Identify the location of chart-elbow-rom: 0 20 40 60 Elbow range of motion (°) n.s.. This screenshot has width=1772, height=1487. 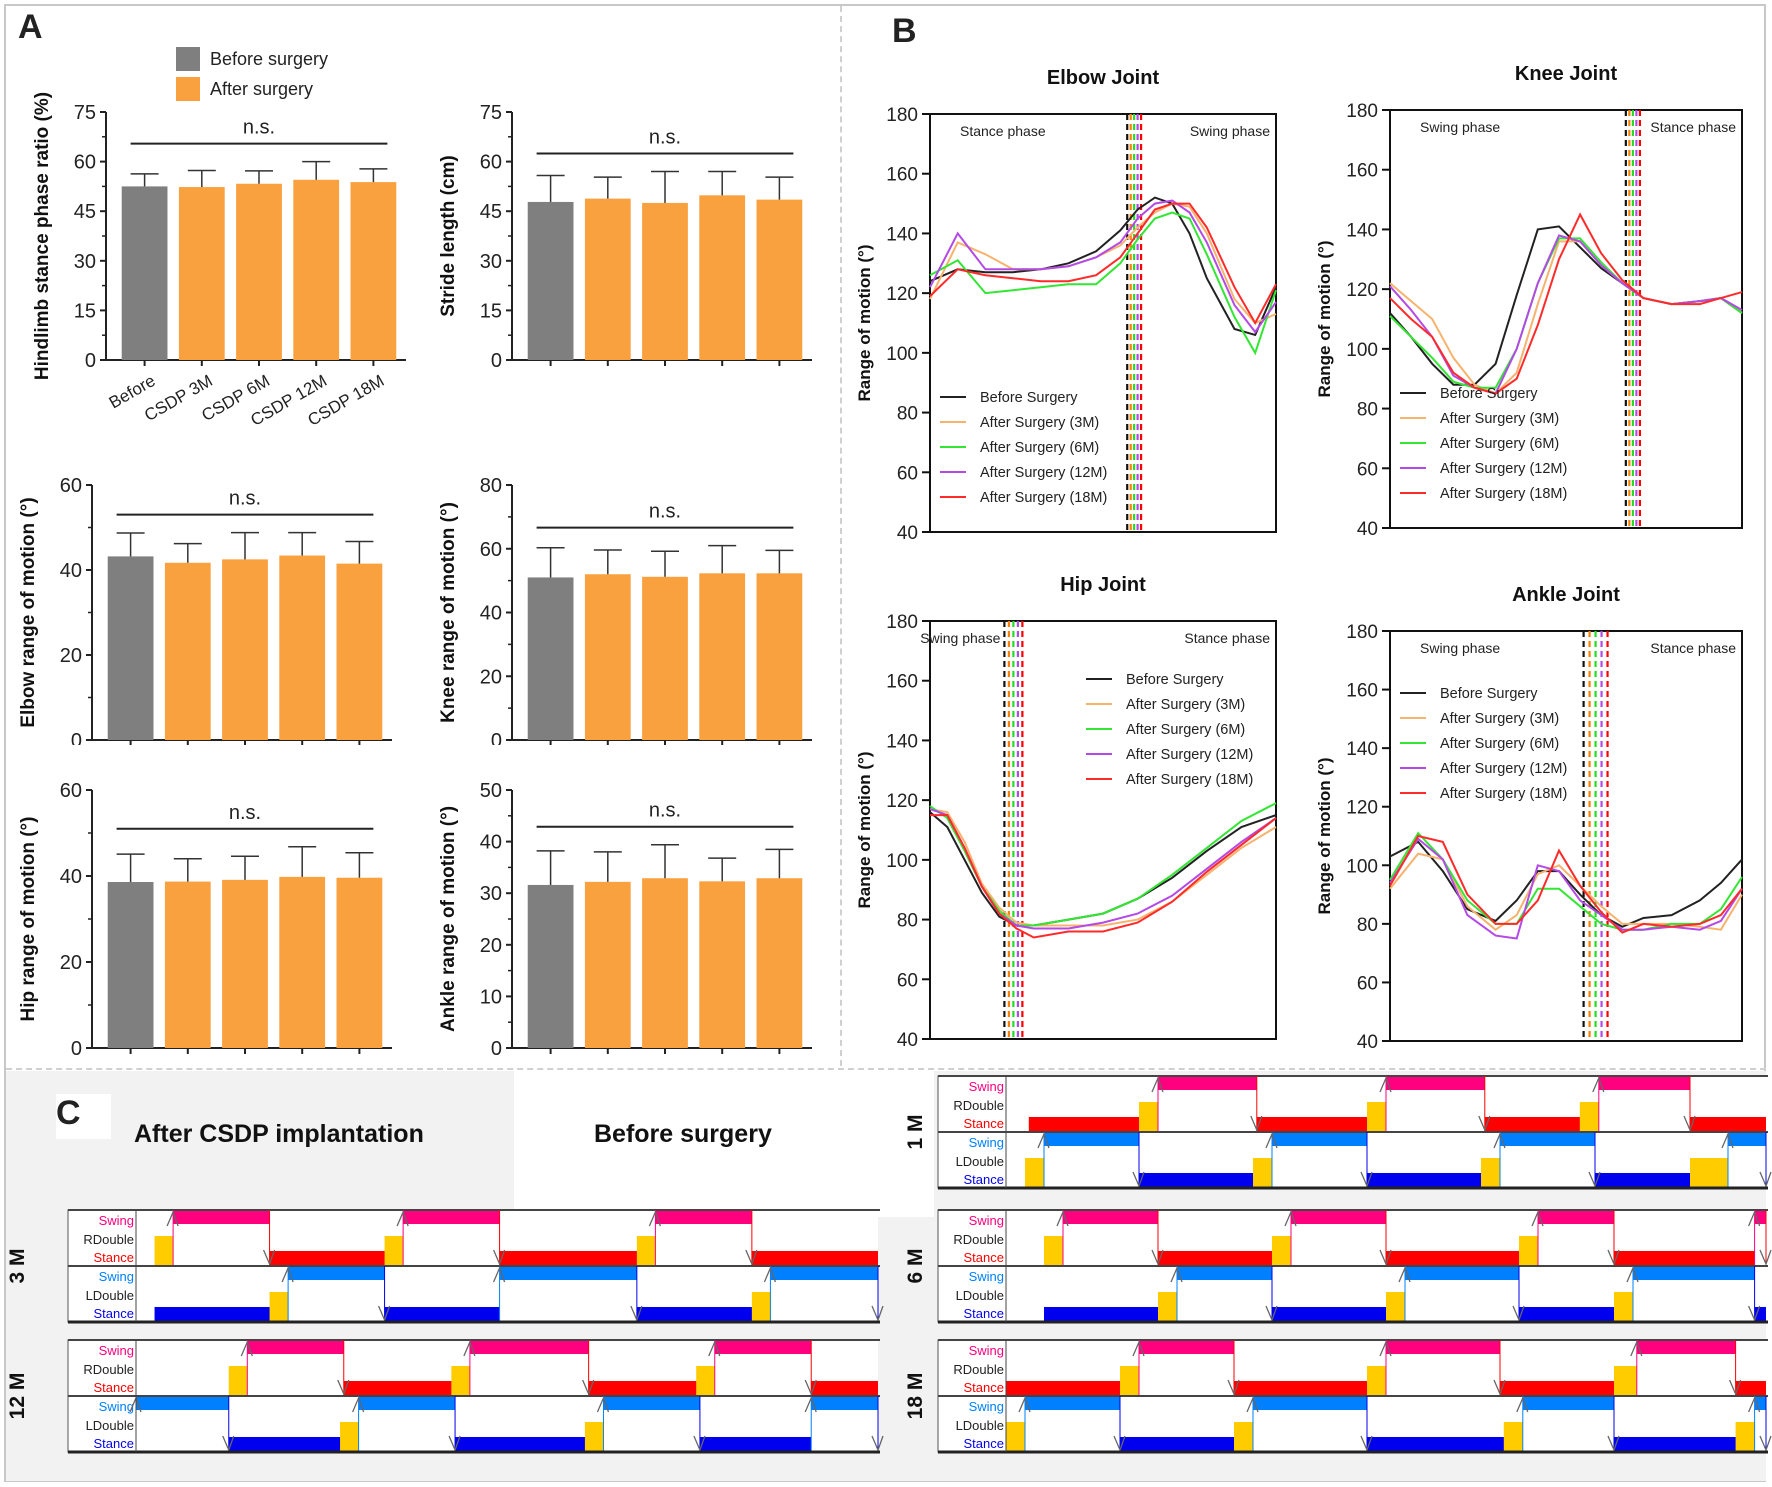
(205, 610).